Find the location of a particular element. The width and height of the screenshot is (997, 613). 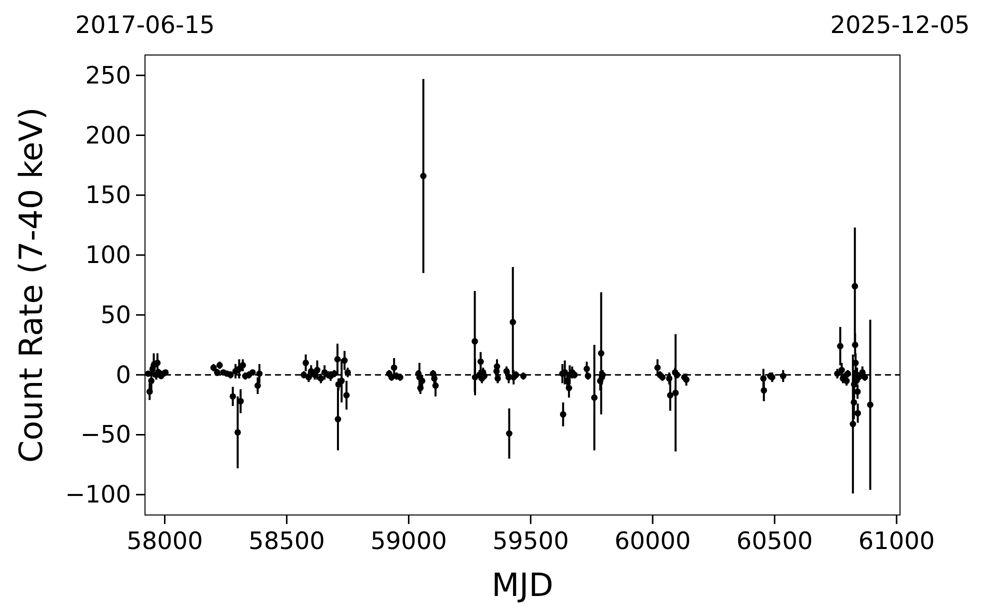

y-axis-title: Count Rate (7-40 keV) is located at coordinates (31, 285).